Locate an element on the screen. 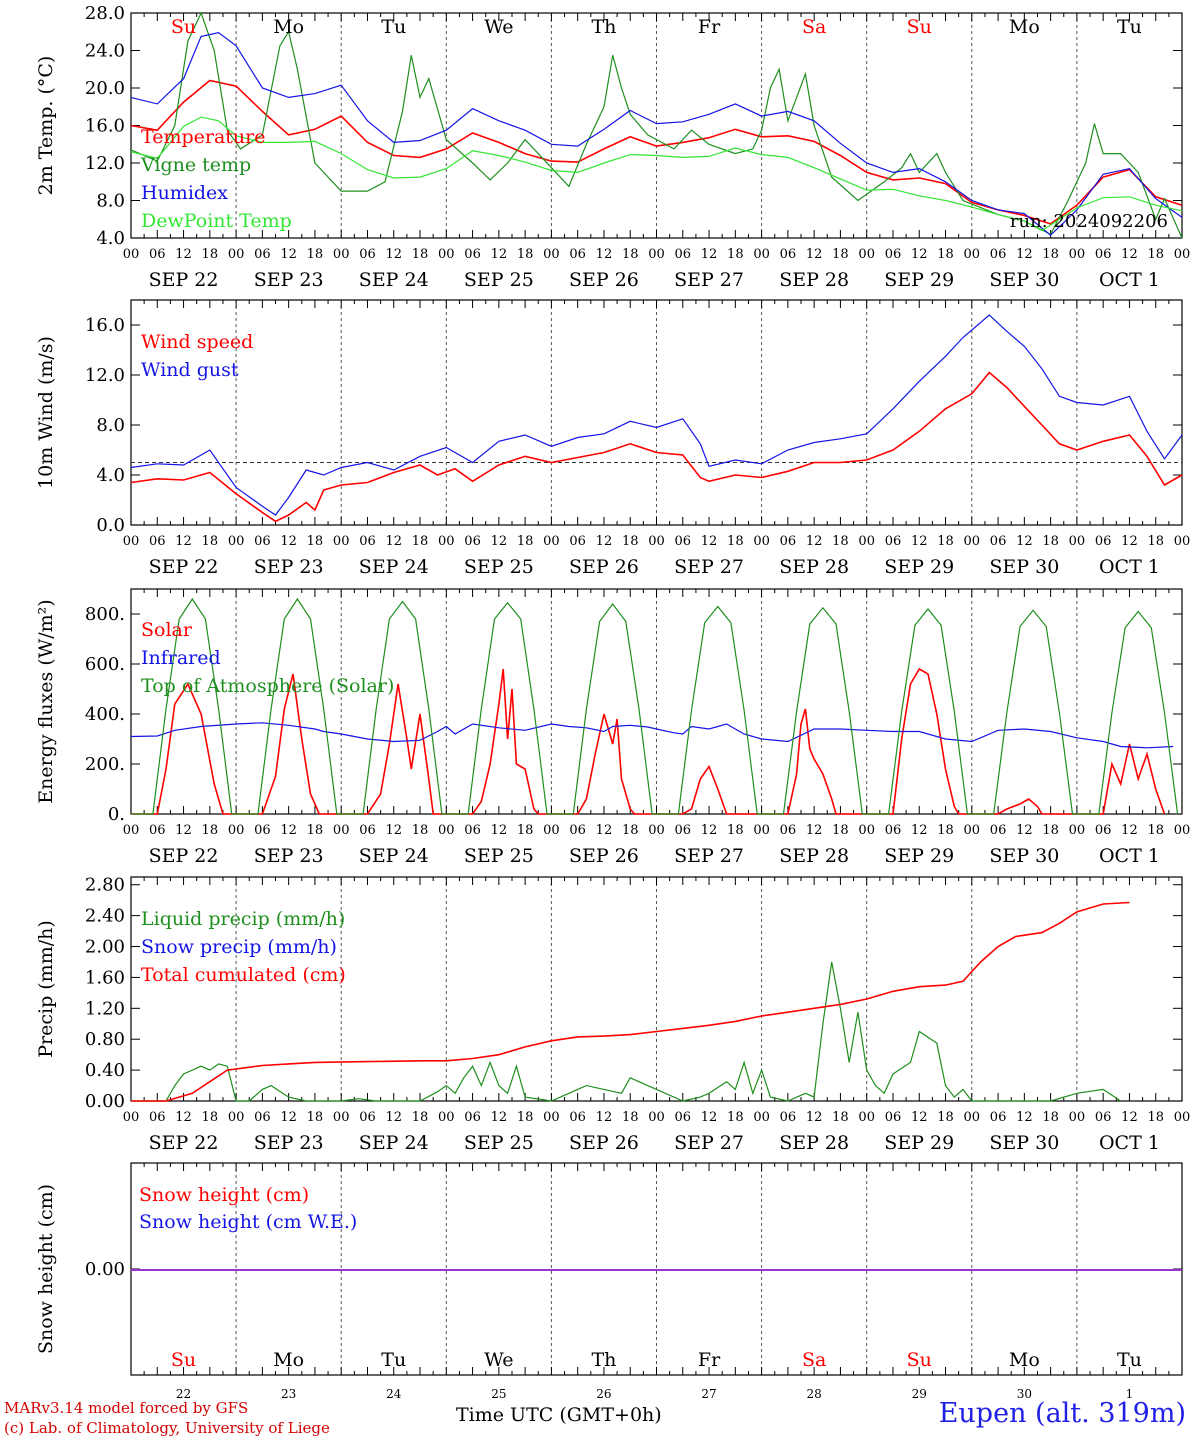  legend-label: Total cumulated (cm) is located at coordinates (243, 975).